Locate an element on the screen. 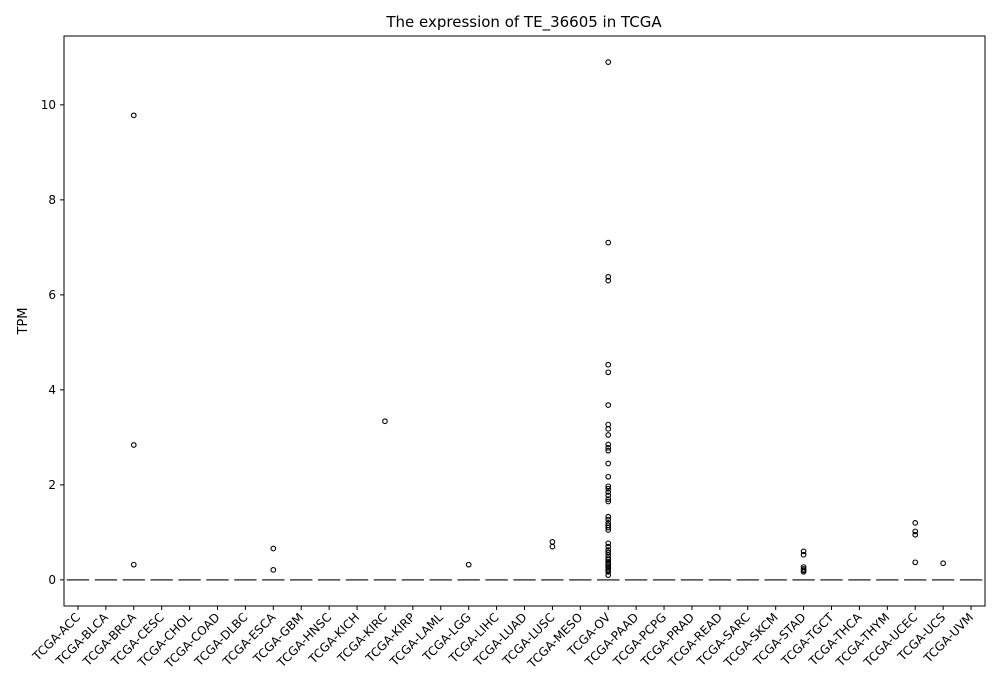 The height and width of the screenshot is (700, 1000). y-tick-label: 4 is located at coordinates (52, 390).